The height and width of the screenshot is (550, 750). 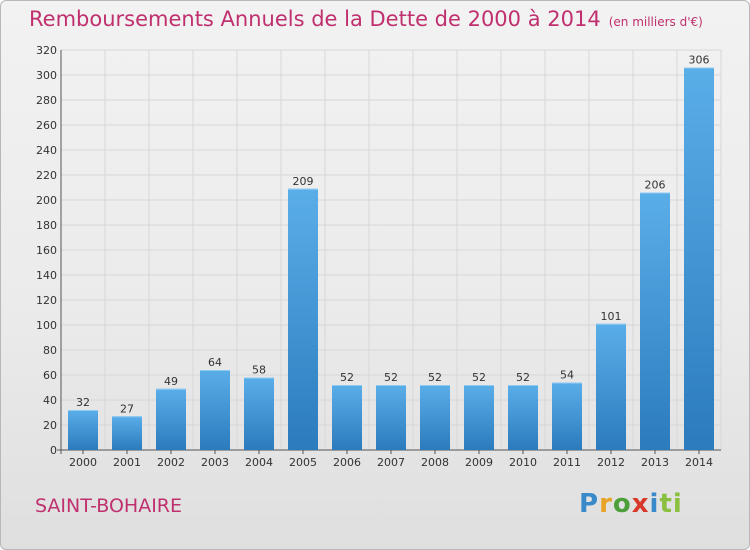 What do you see at coordinates (109, 506) in the screenshot?
I see `commune-name: SAINT-BOHAIRE` at bounding box center [109, 506].